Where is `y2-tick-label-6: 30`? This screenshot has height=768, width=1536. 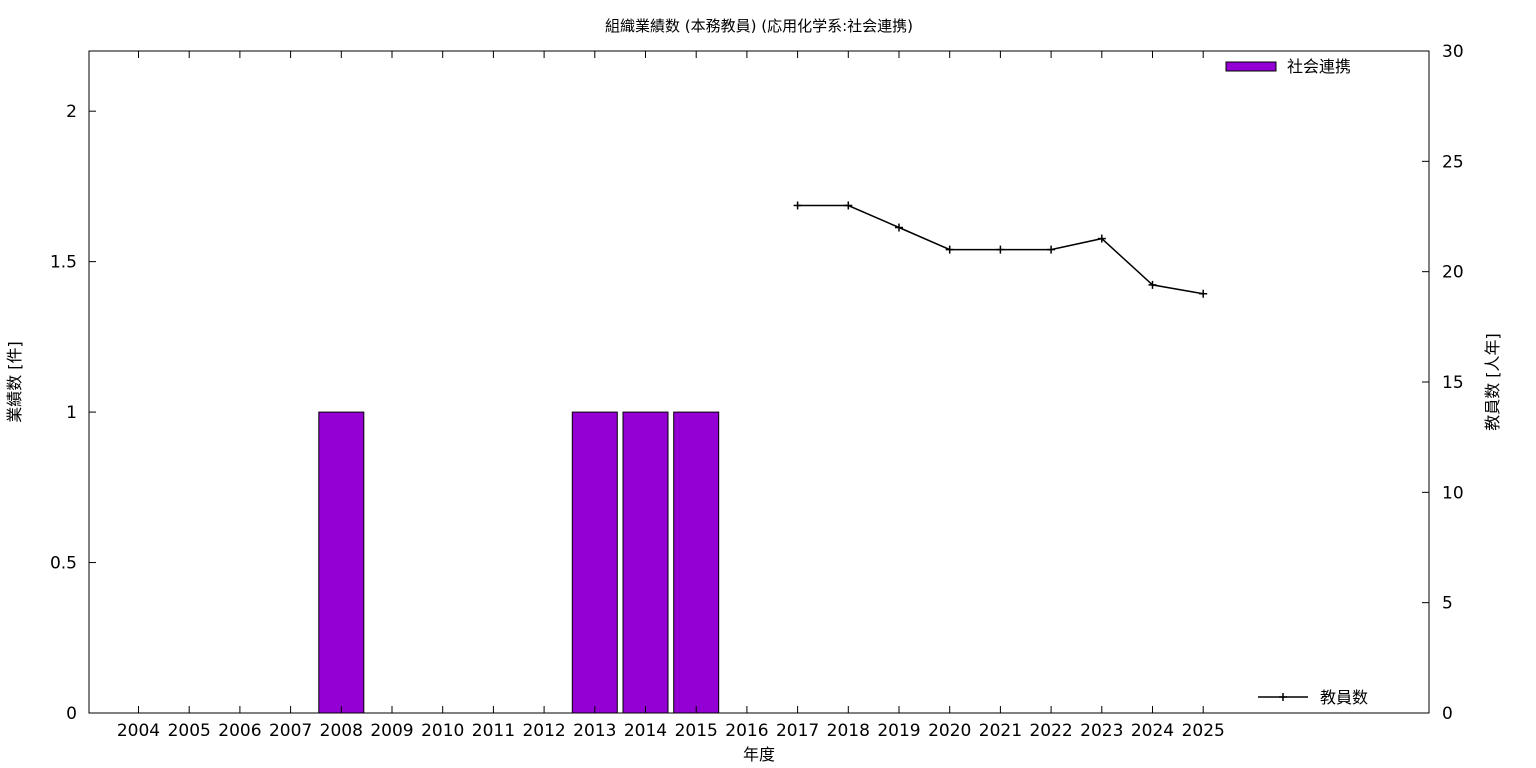 y2-tick-label-6: 30 is located at coordinates (1453, 52).